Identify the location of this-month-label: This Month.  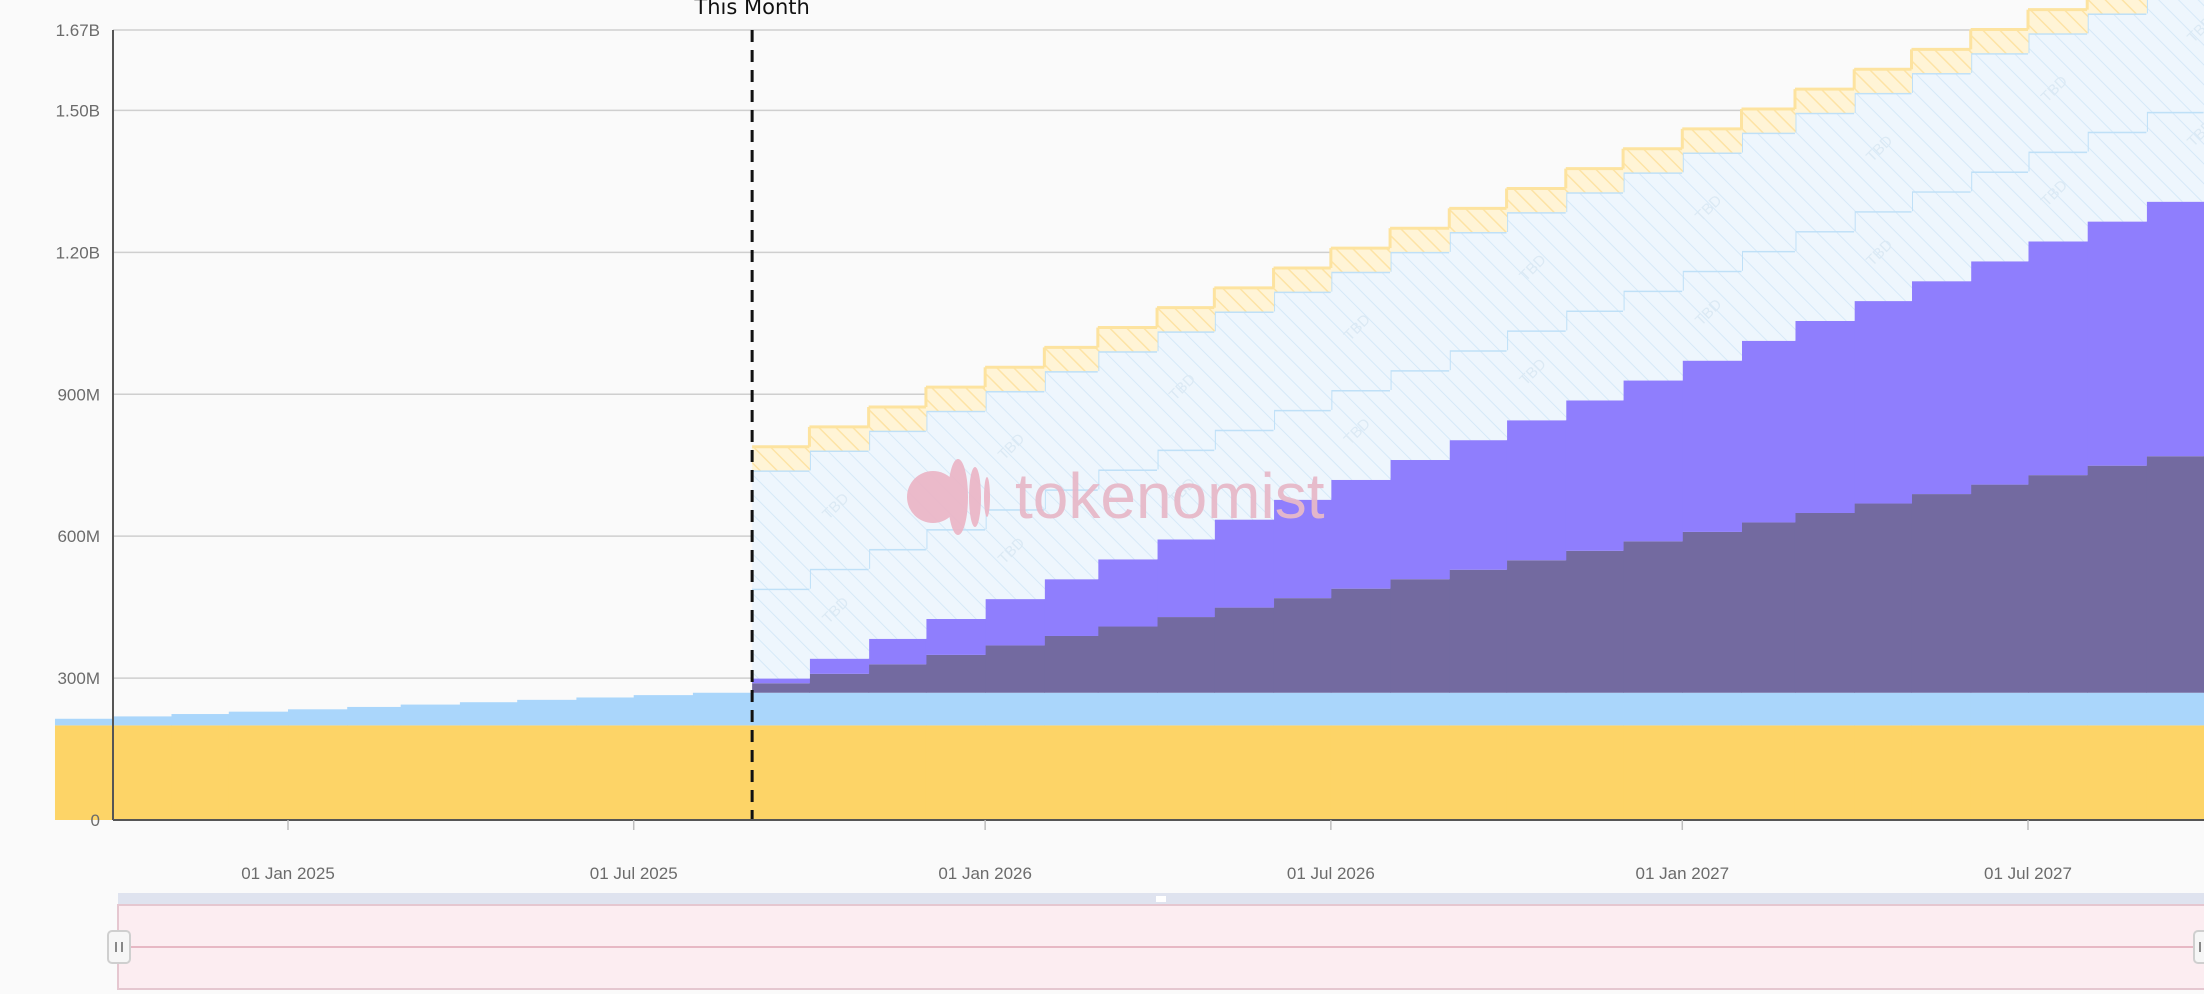
(751, 9).